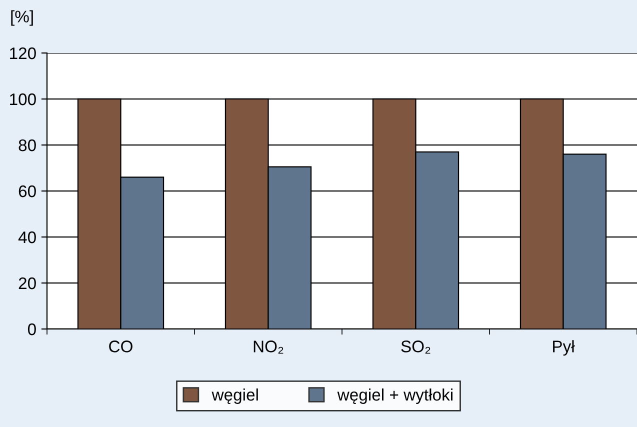 This screenshot has height=427, width=637. I want to click on y-tick-label: 20, so click(27, 283).